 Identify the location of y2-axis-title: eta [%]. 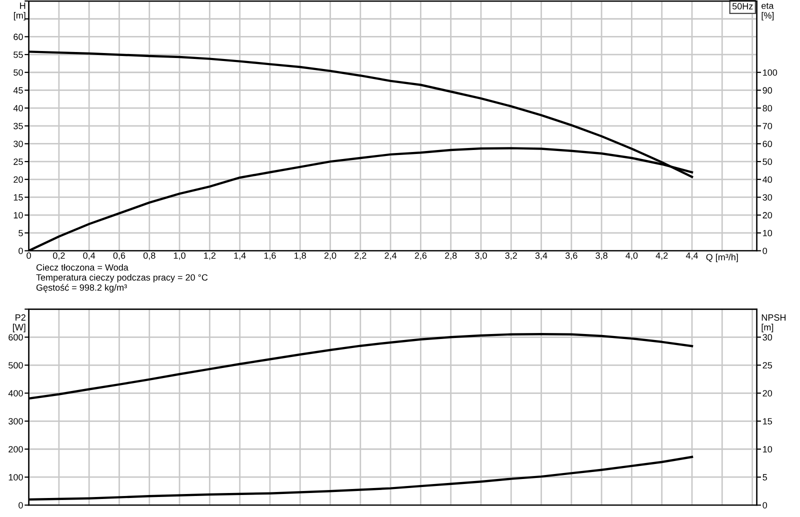
(768, 11).